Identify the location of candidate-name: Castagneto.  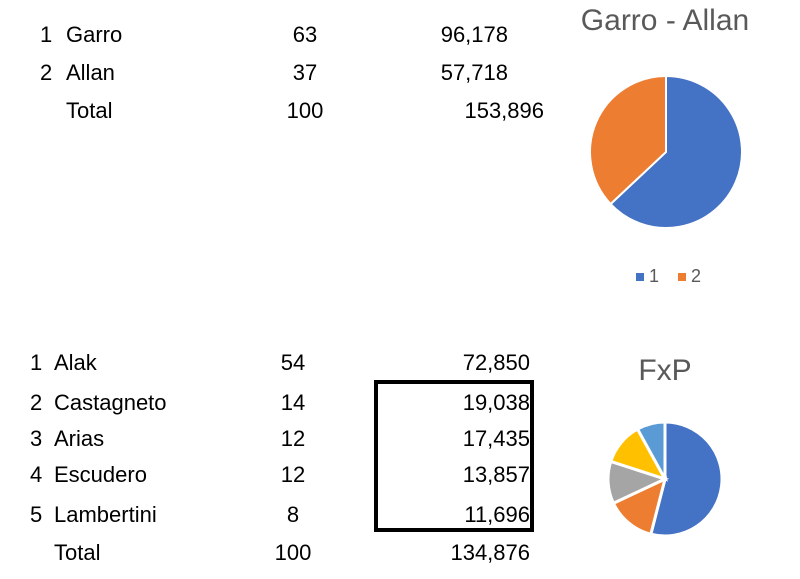
(110, 402).